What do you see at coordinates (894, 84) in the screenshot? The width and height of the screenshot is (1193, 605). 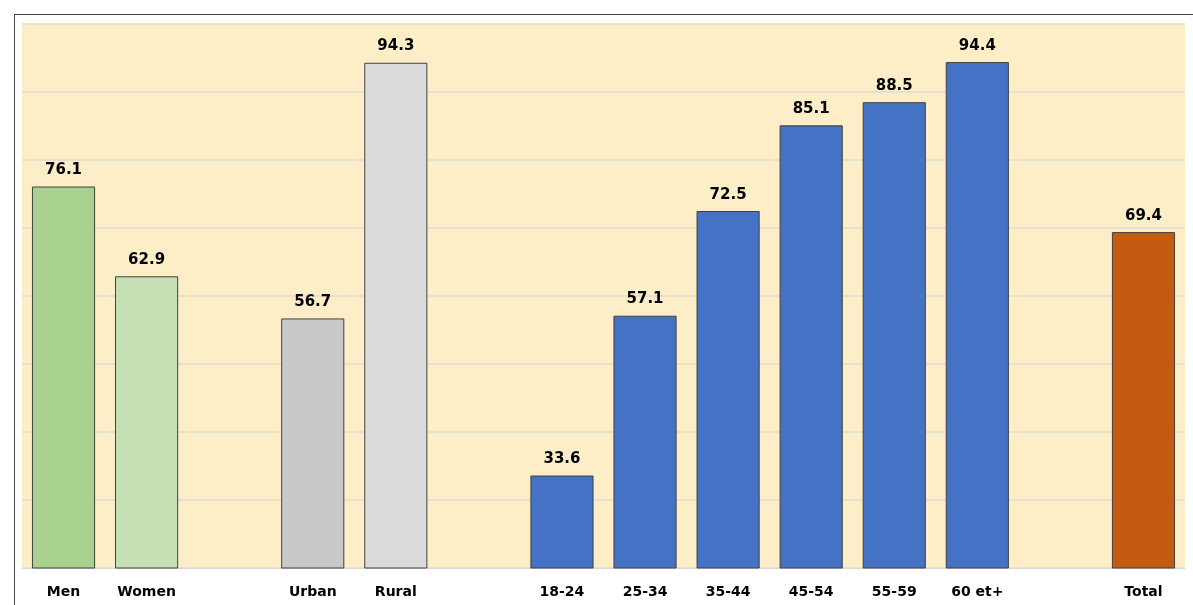 I see `data-label: 88.5` at bounding box center [894, 84].